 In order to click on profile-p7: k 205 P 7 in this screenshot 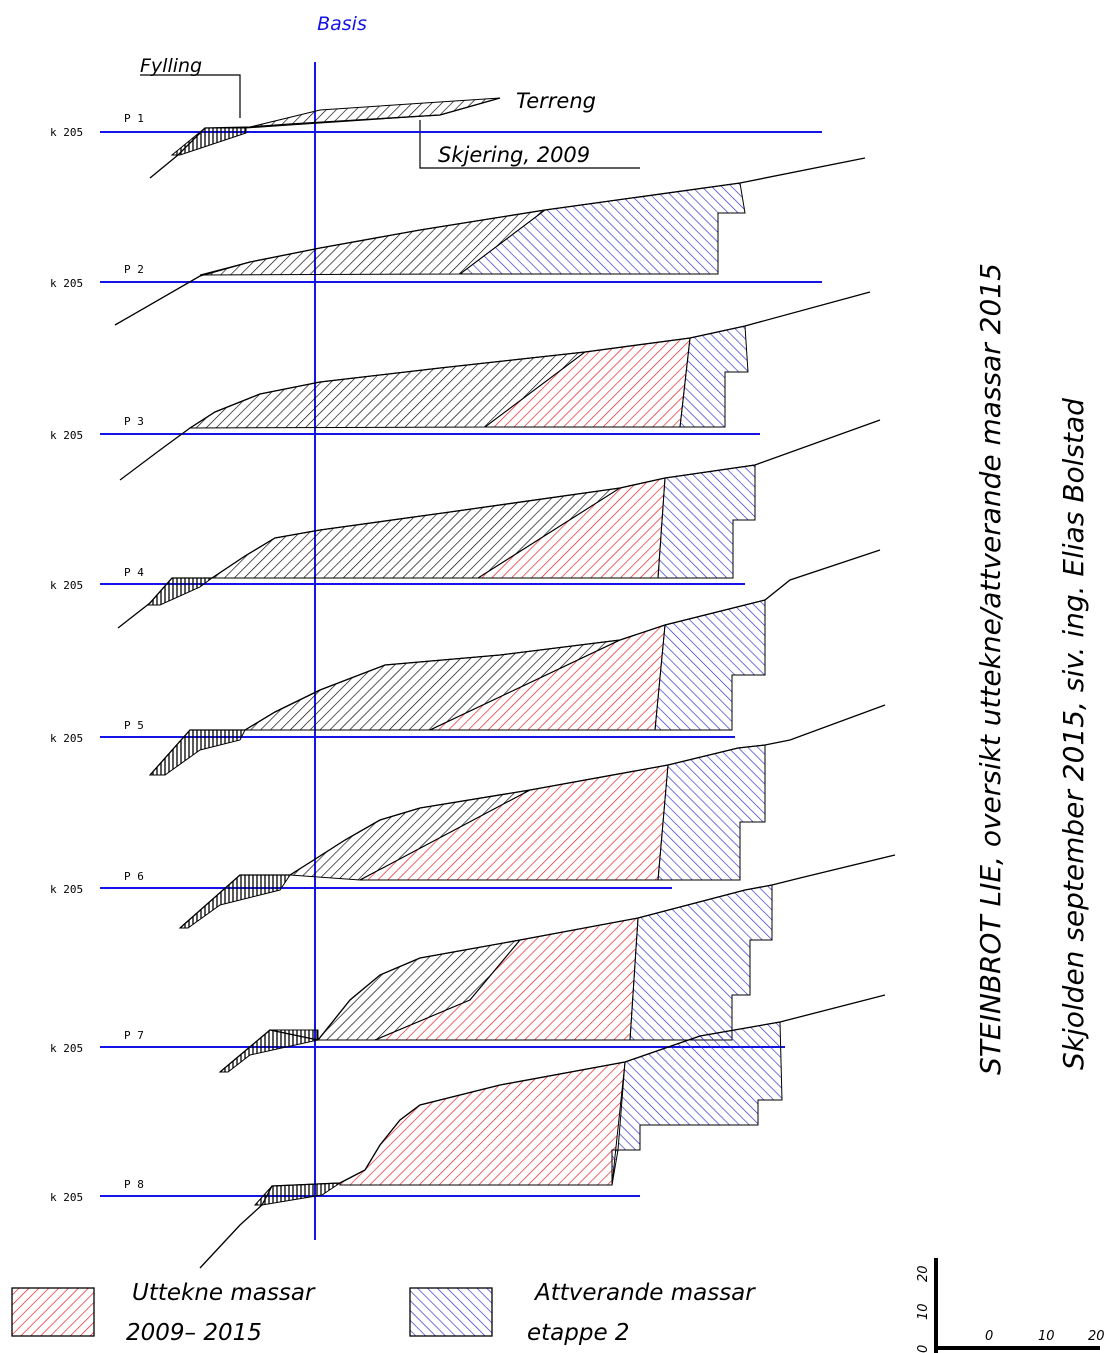, I will do `click(473, 963)`.